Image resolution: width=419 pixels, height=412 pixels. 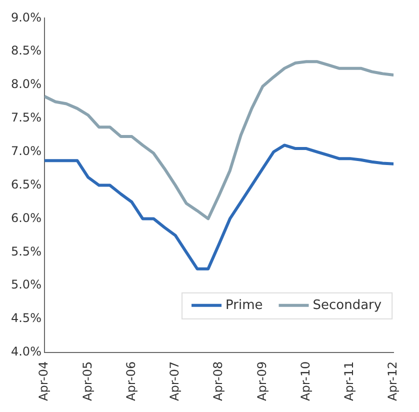 What do you see at coordinates (26, 17) in the screenshot?
I see `y-tick-label: 9.0%` at bounding box center [26, 17].